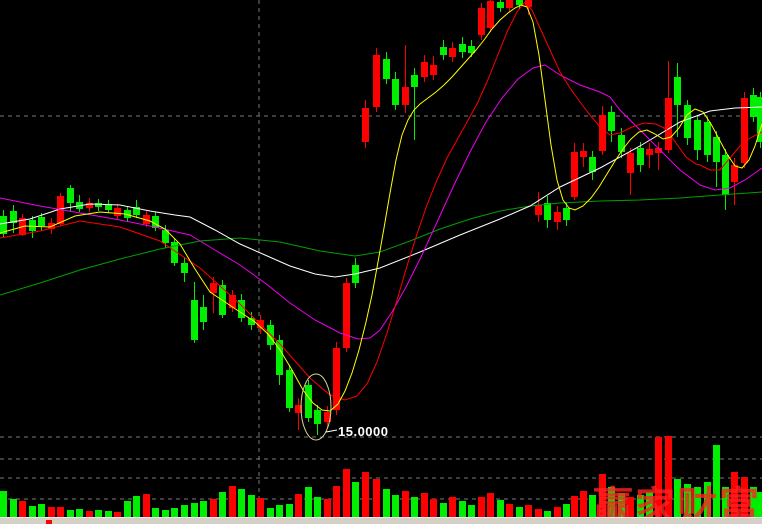  I want to click on annotation-leader-line, so click(331, 431).